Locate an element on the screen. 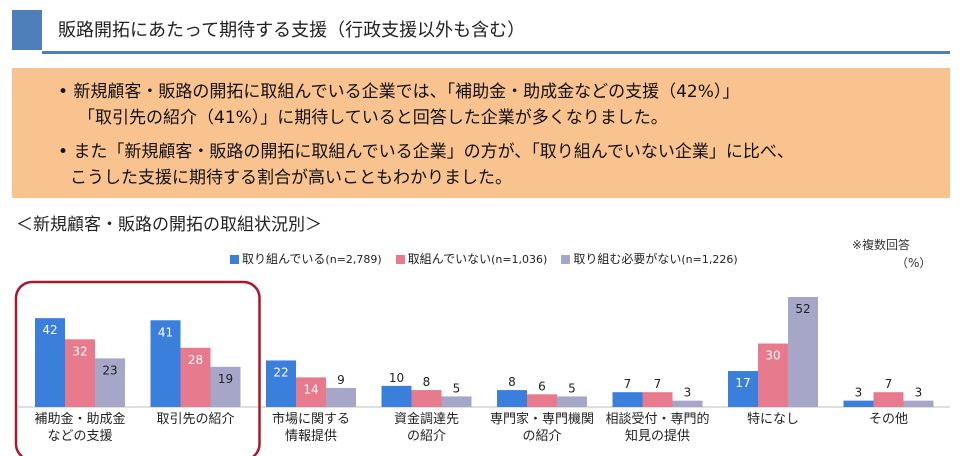  header-square-icon is located at coordinates (27, 30).